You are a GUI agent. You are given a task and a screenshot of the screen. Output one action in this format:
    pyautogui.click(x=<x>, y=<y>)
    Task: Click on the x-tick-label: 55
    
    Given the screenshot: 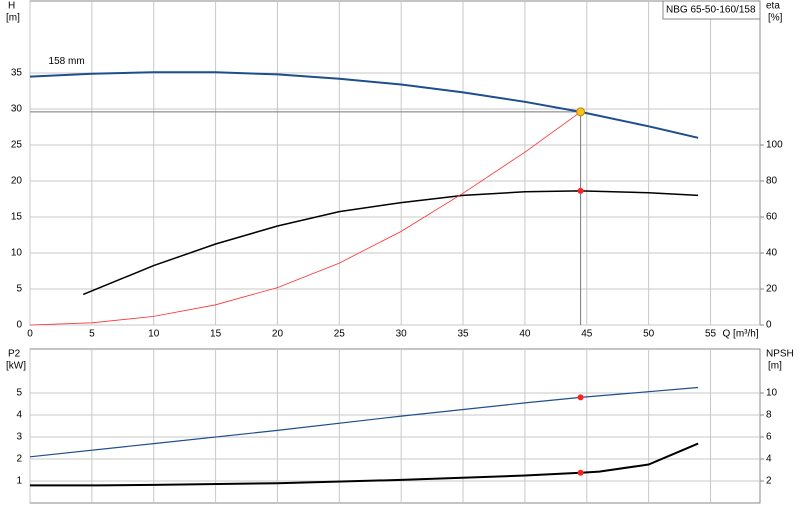 What is the action you would take?
    pyautogui.click(x=711, y=334)
    